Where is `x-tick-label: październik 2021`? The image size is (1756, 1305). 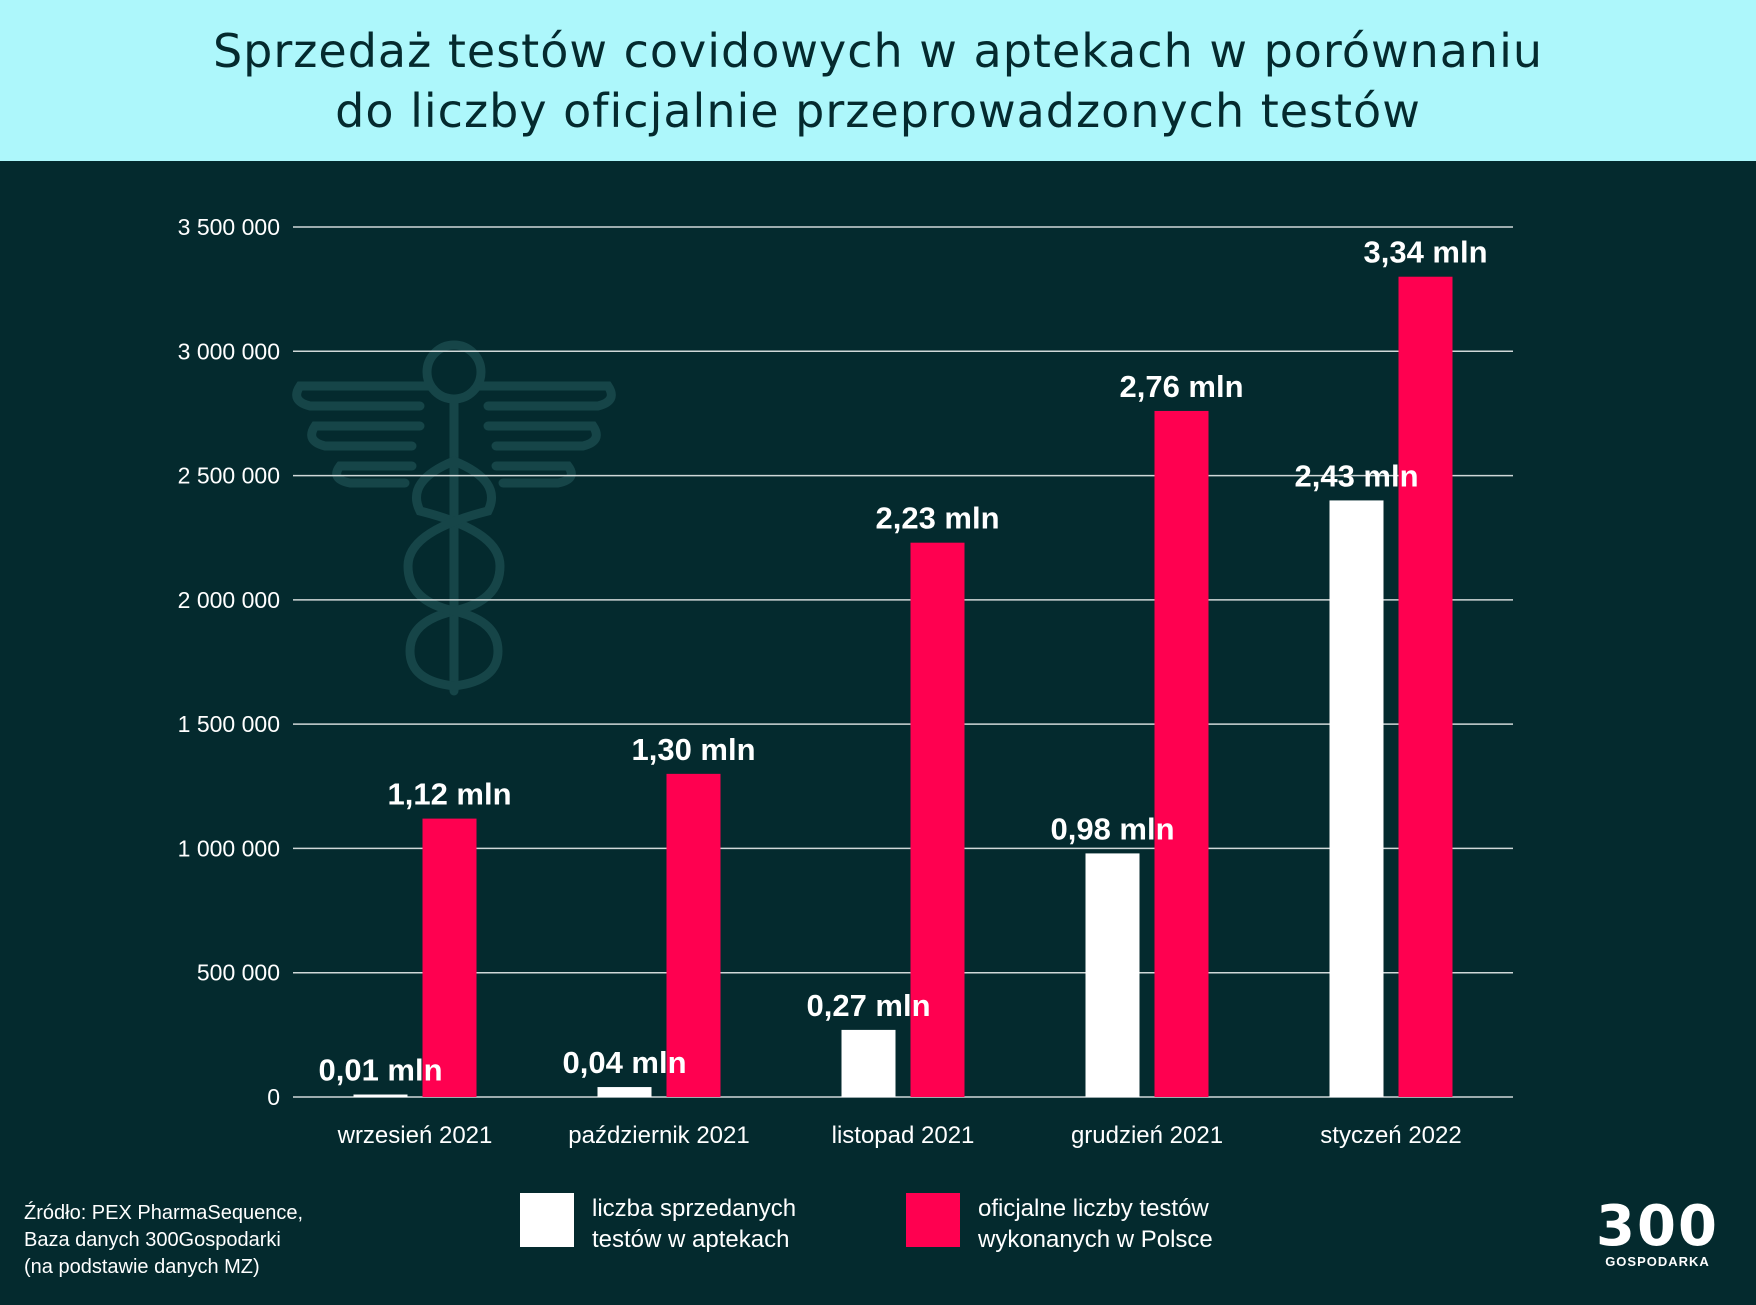 x-tick-label: październik 2021 is located at coordinates (658, 1135).